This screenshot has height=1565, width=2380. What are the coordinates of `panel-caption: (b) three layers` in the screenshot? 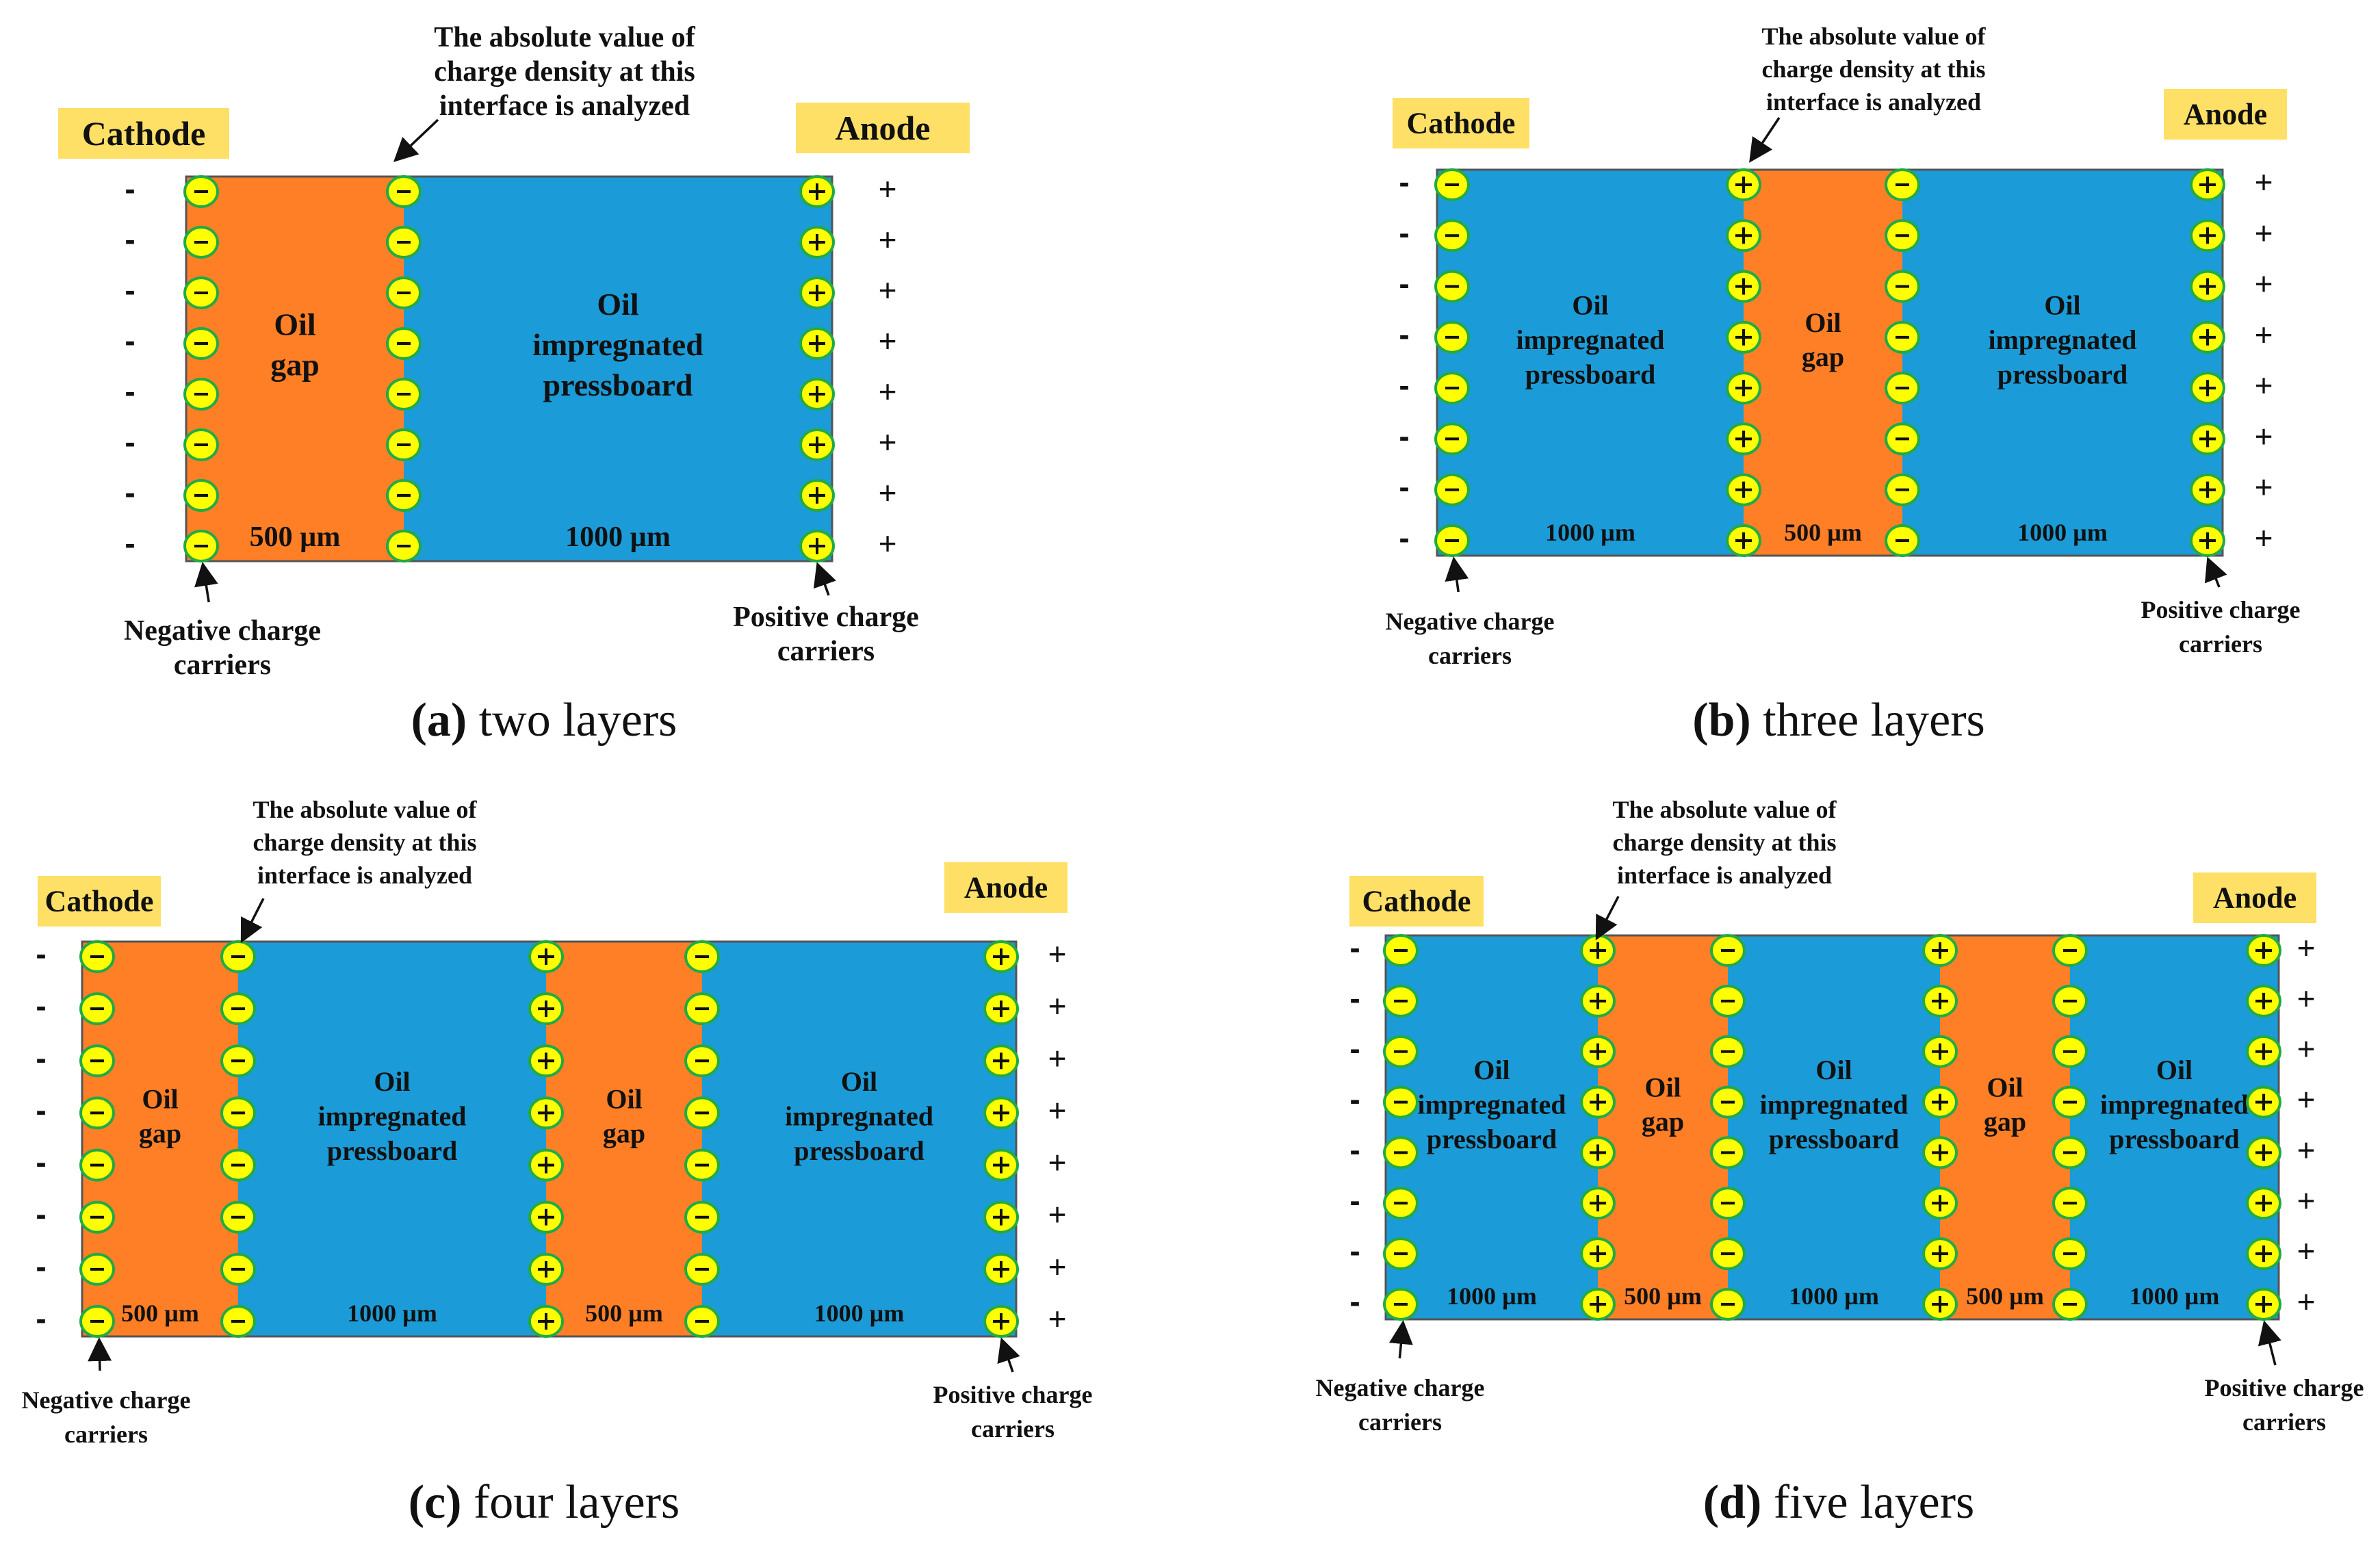 It's located at (1838, 720).